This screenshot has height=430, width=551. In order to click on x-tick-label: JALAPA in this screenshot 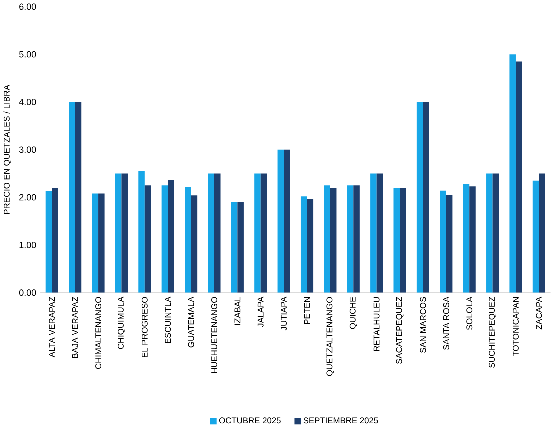, I will do `click(261, 312)`.